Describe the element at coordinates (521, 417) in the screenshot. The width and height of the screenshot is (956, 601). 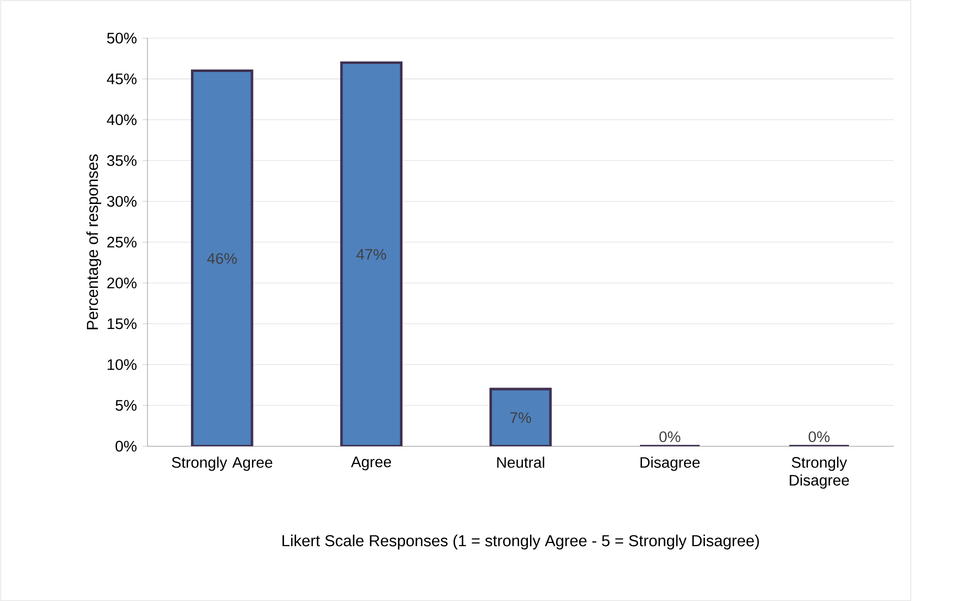
I see `data-label: 7%` at that location.